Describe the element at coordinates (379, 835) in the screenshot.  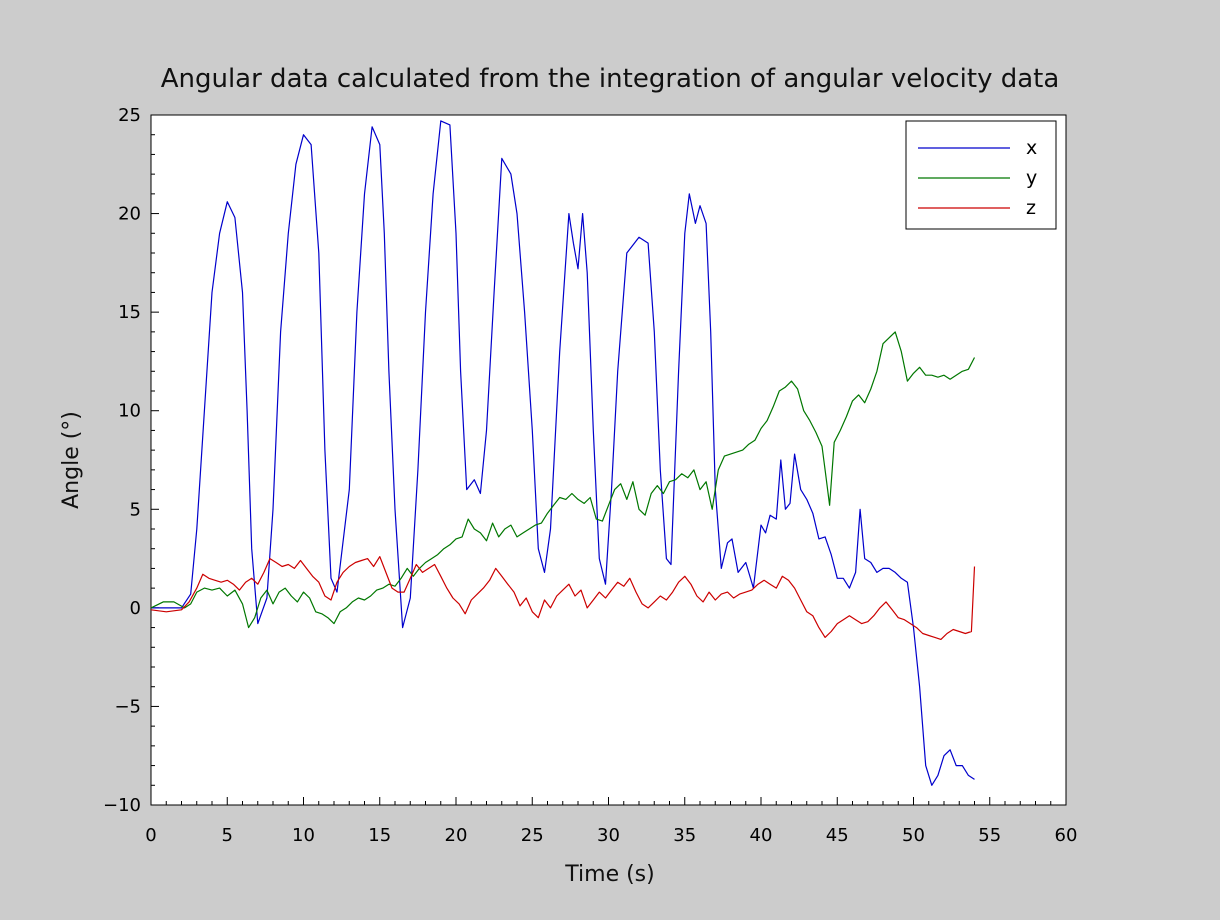
I see `x-tick-label: 15` at that location.